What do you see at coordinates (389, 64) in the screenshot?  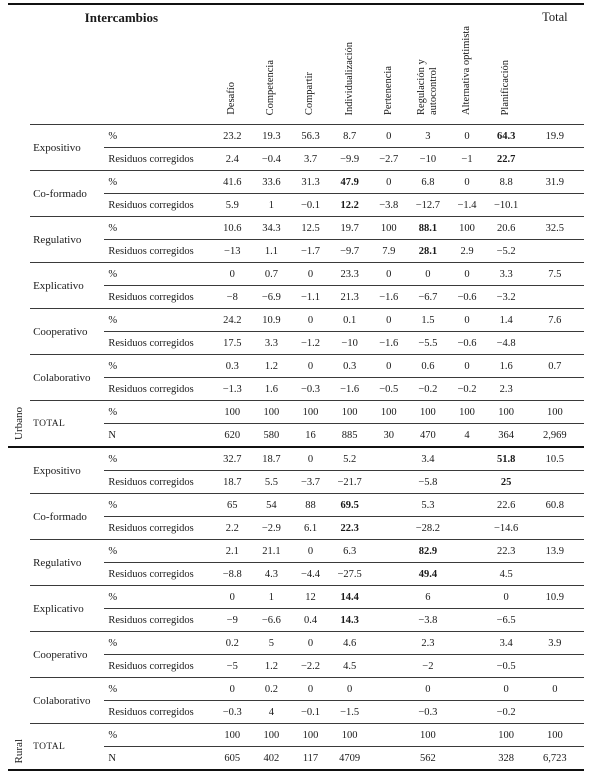 I see `column-header-pertenencia: Pertenencia` at bounding box center [389, 64].